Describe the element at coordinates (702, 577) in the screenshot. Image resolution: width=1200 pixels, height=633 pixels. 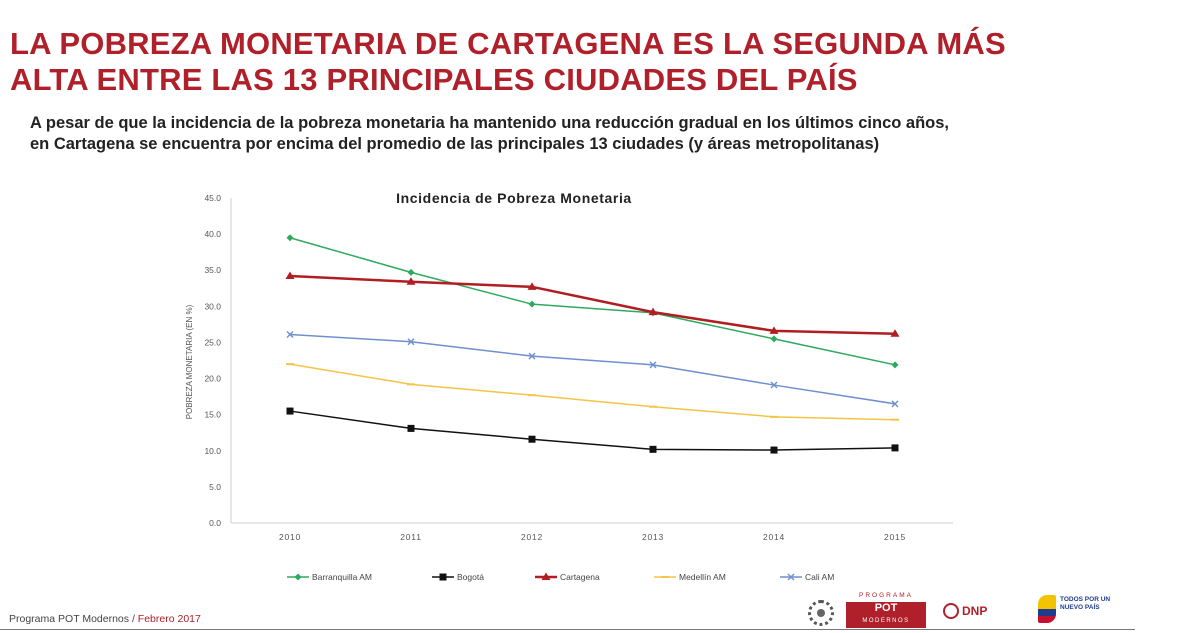
I see `legend-label: Medellín AM` at that location.